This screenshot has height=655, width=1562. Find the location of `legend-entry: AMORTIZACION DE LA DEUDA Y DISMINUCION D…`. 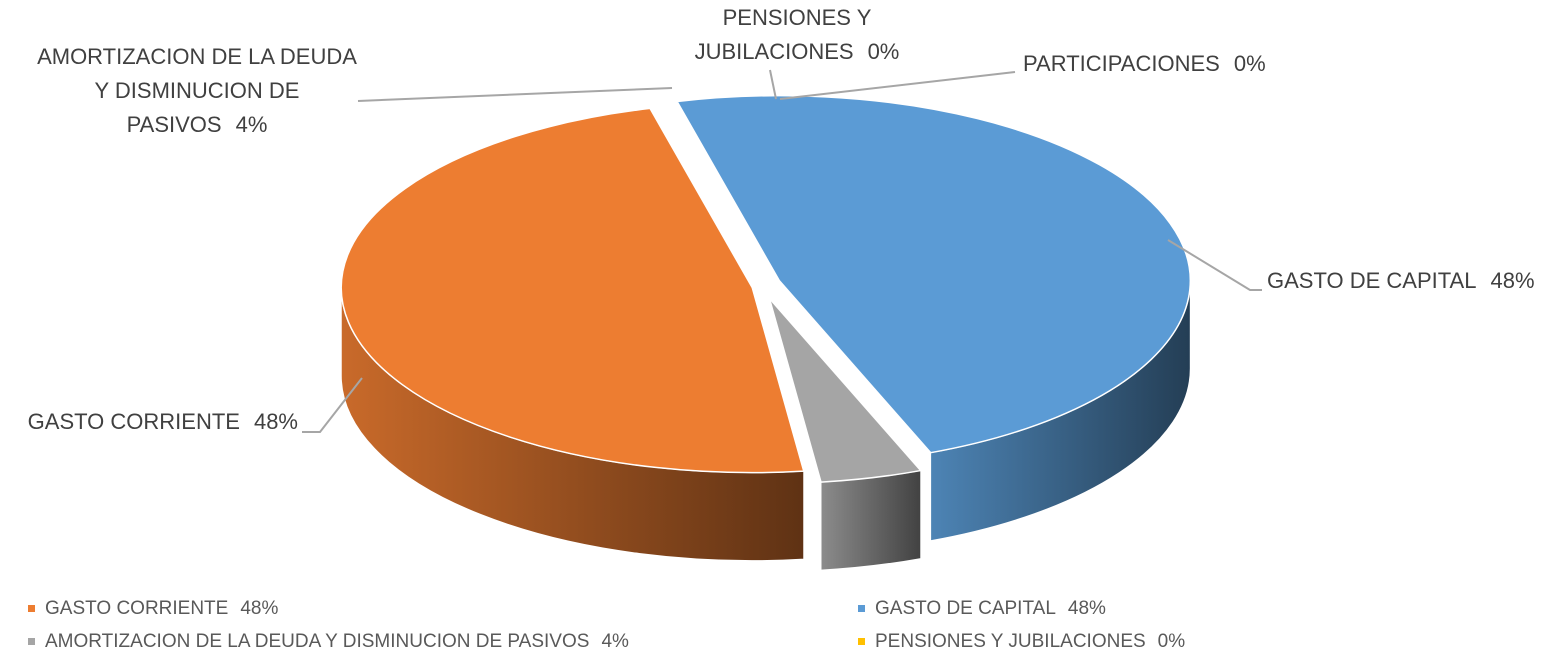

legend-entry: AMORTIZACION DE LA DEUDA Y DISMINUCION D… is located at coordinates (328, 642).